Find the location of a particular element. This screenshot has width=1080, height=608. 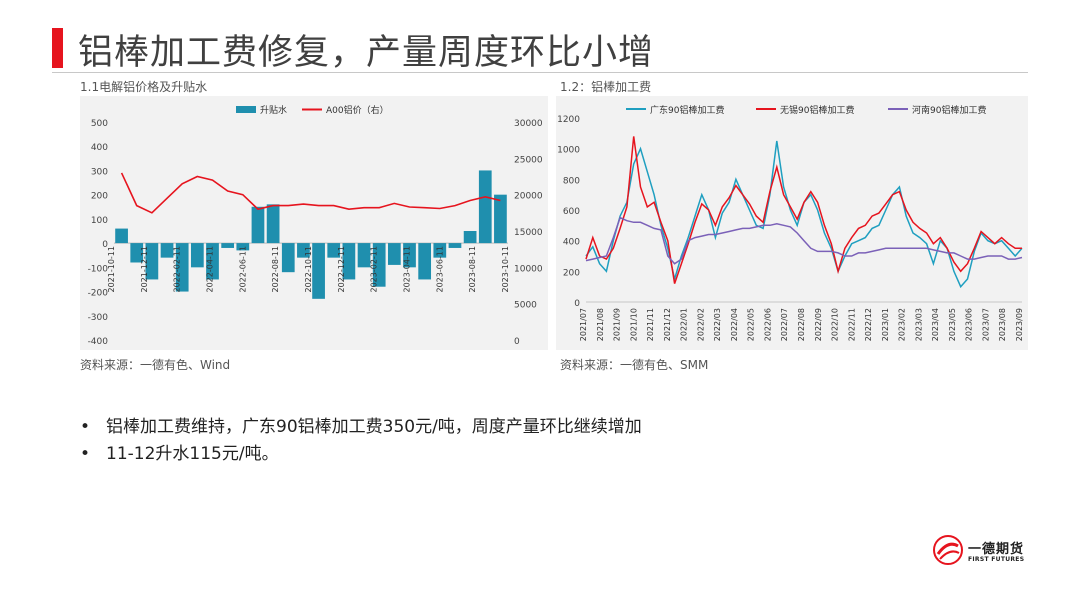

right-chart-source: 资料来源：一德有色、SMM is located at coordinates (634, 365).